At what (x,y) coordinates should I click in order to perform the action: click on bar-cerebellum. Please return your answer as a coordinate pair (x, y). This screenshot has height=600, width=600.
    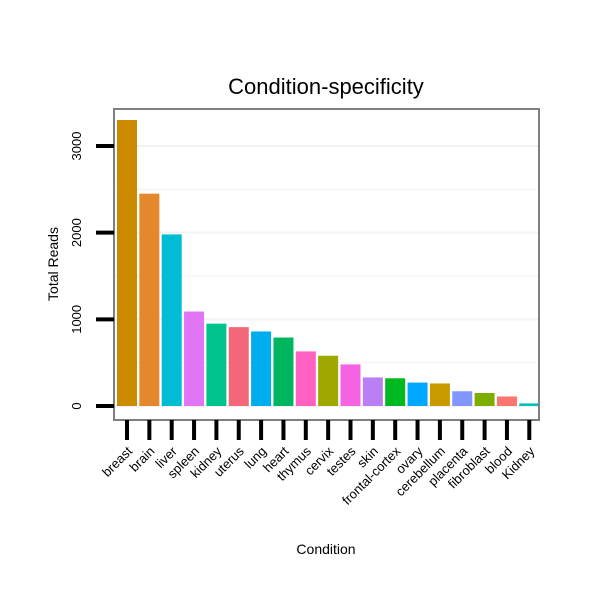
    Looking at the image, I should click on (439, 394).